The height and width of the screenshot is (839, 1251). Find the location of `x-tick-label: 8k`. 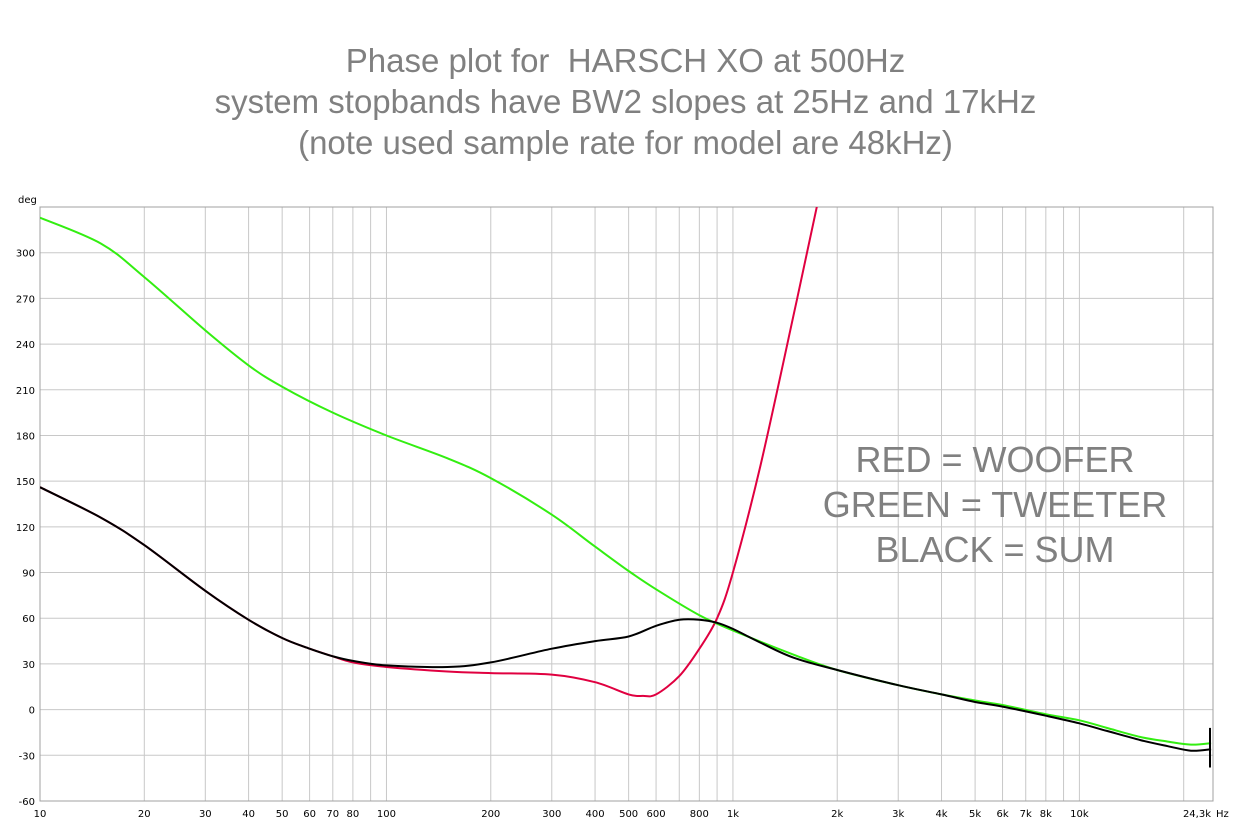

x-tick-label: 8k is located at coordinates (1046, 814).